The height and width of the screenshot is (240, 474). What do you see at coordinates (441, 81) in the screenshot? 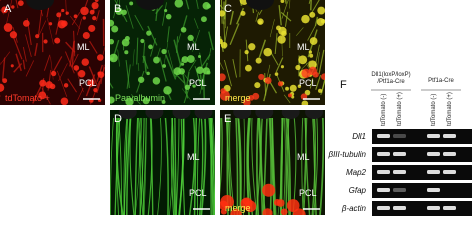
I see `group-label: Ptf1a-Cre` at bounding box center [441, 81].